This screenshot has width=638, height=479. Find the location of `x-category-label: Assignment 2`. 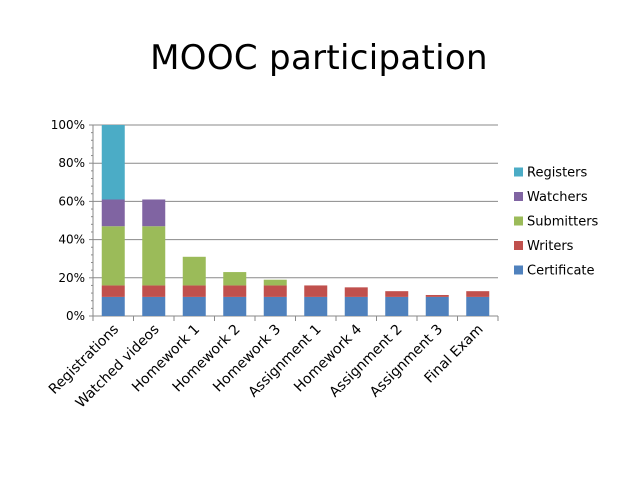

x-category-label: Assignment 2 is located at coordinates (366, 361).